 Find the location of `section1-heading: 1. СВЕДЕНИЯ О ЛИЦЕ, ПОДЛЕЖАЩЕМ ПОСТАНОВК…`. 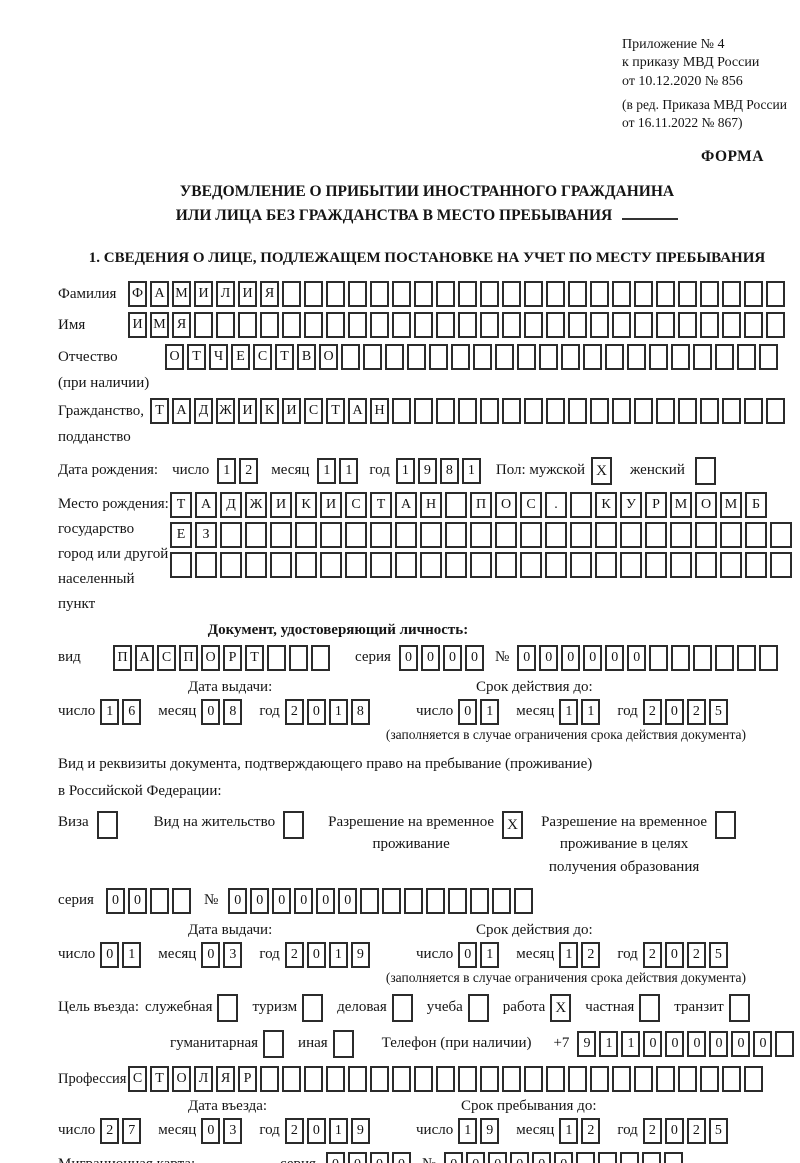

section1-heading: 1. СВЕДЕНИЯ О ЛИЦЕ, ПОДЛЕЖАЩЕМ ПОСТАНОВК… is located at coordinates (427, 258).